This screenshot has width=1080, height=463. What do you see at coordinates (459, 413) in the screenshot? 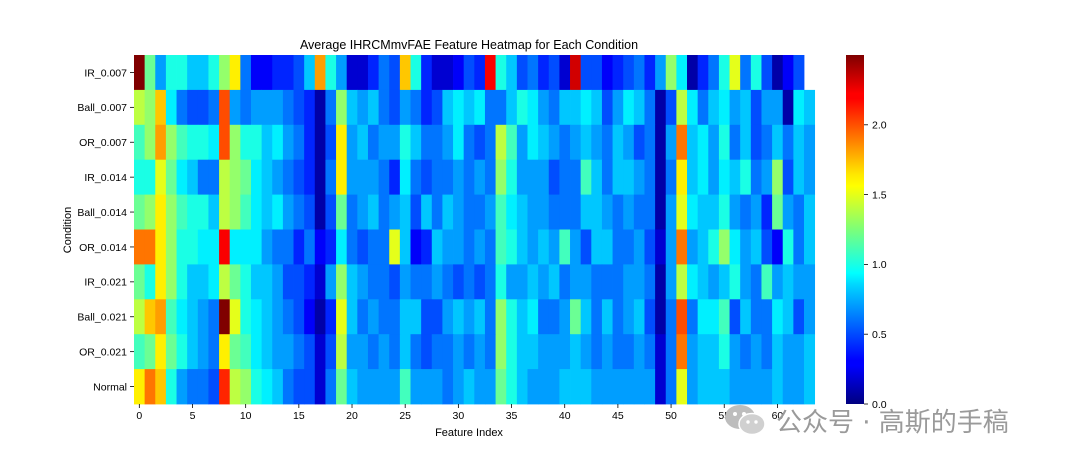
I see `x-axis-ticks: 0 5 10 15 20 25 30 35 40 45 50 55 60` at bounding box center [459, 413].